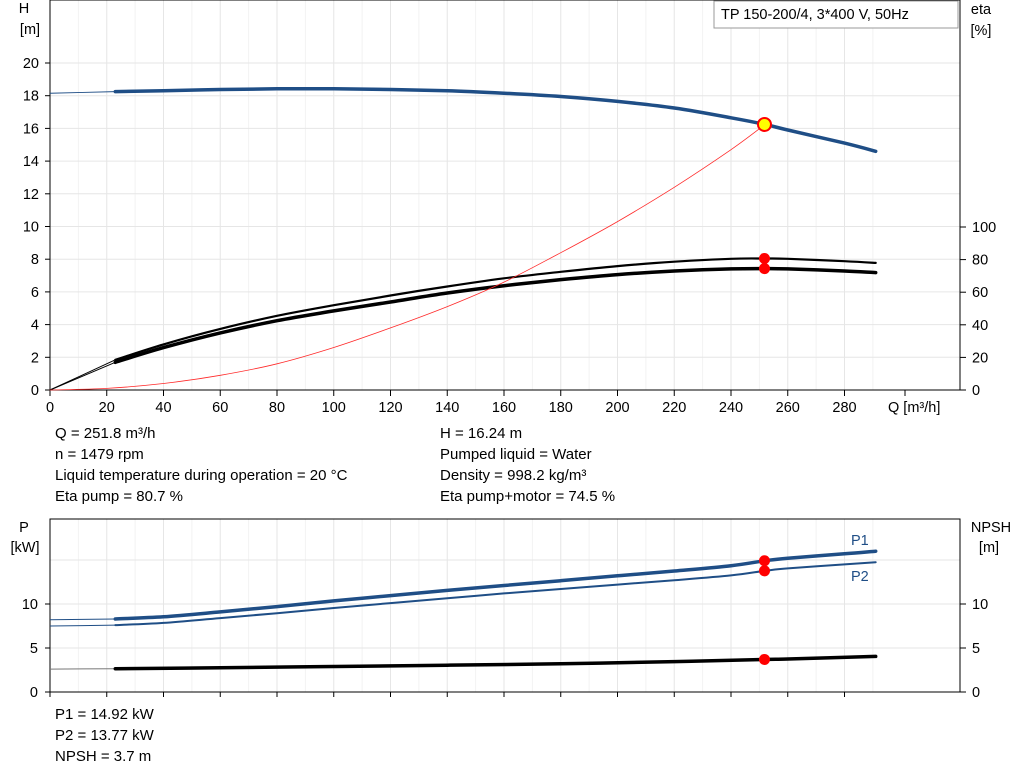 The image size is (1024, 781). Describe the element at coordinates (34, 649) in the screenshot. I see `p-tick-label: 5` at that location.